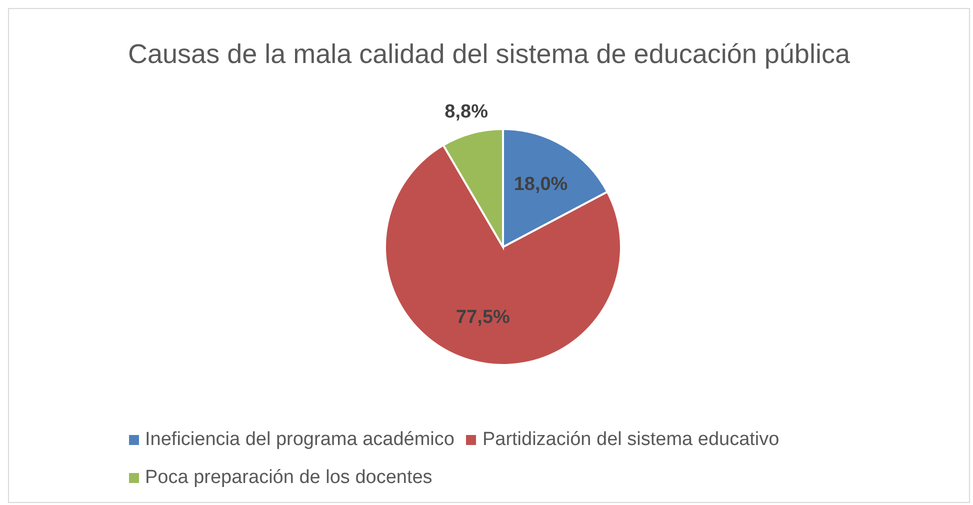  What do you see at coordinates (466, 111) in the screenshot?
I see `data-label: 8,8%` at bounding box center [466, 111].